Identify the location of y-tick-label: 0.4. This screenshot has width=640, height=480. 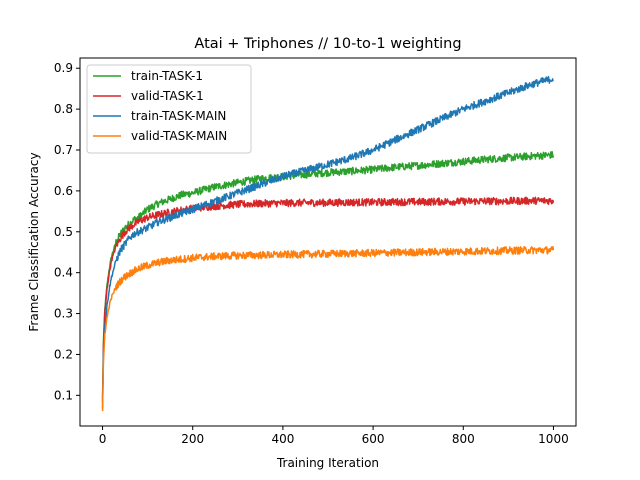
(63, 273).